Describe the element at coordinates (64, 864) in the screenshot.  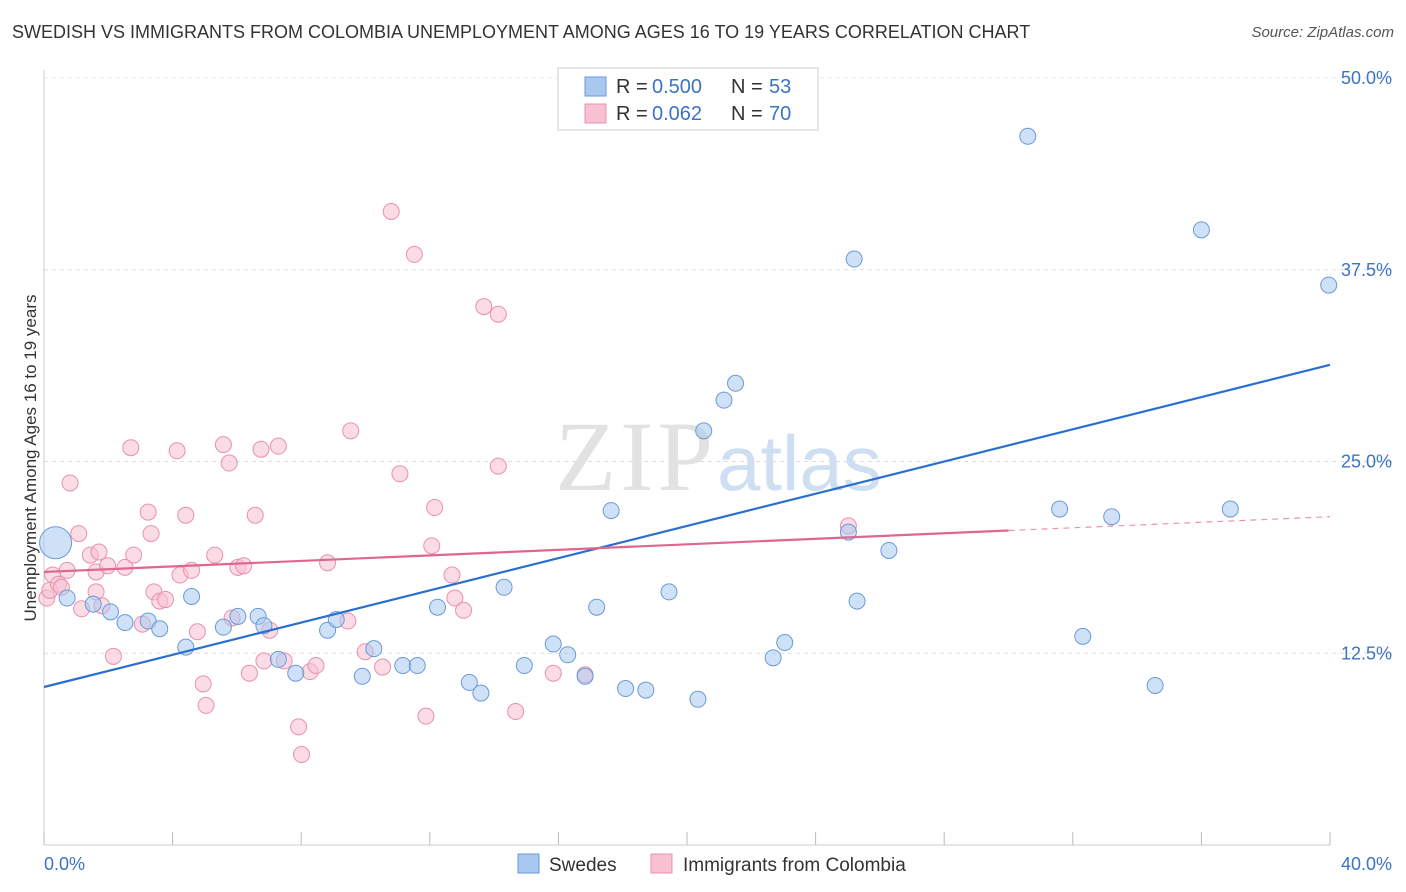
I see `x-tick-label-min: 0.0%` at that location.